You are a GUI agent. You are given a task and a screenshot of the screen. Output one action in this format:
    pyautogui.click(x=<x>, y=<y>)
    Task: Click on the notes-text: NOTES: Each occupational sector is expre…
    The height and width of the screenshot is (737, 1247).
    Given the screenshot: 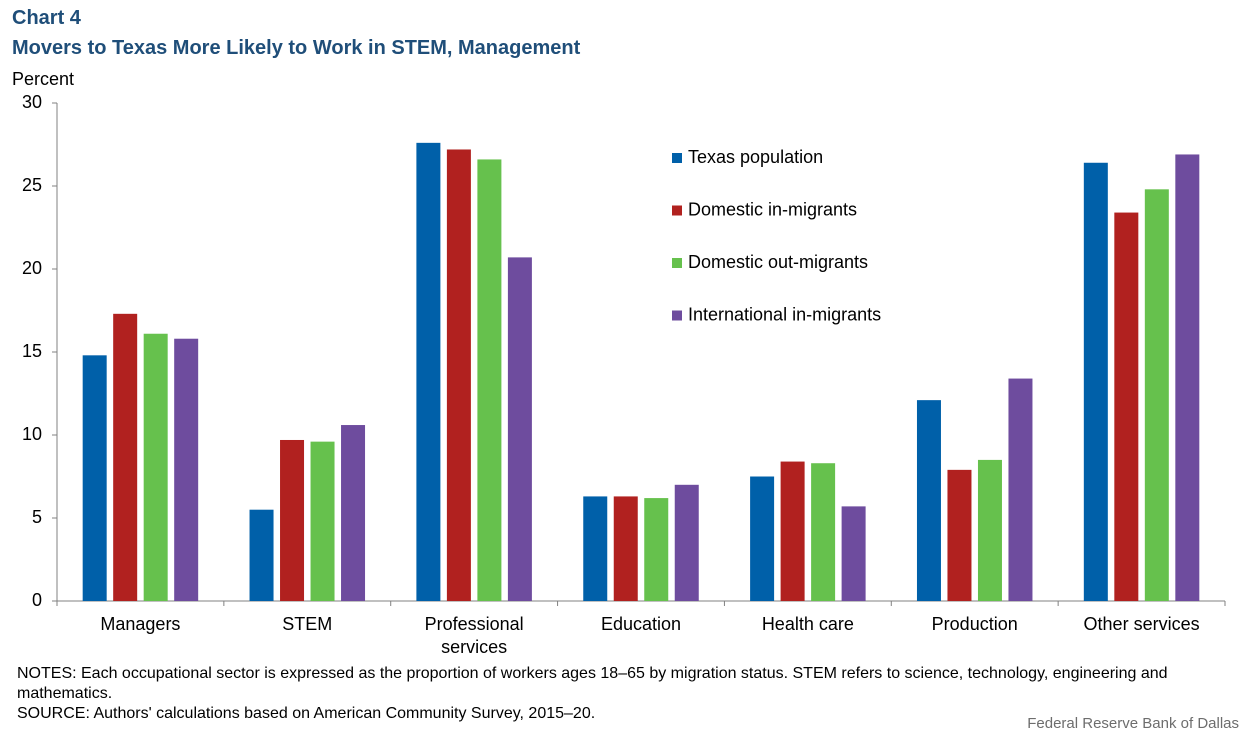 What is the action you would take?
    pyautogui.click(x=592, y=683)
    